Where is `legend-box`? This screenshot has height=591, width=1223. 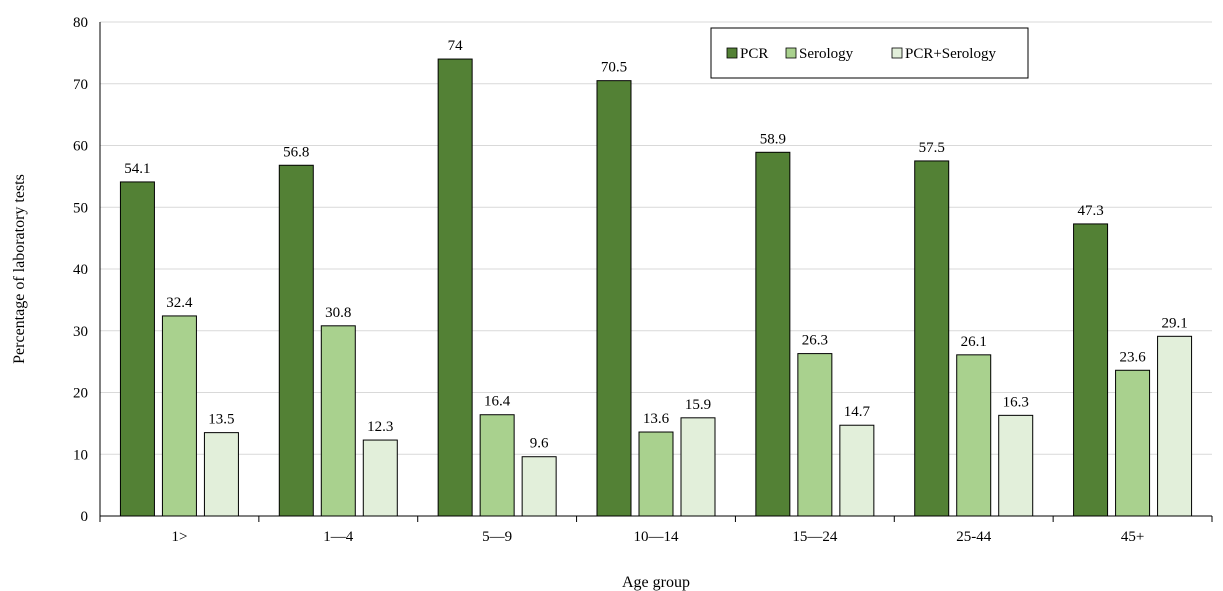
legend-box is located at coordinates (869, 53).